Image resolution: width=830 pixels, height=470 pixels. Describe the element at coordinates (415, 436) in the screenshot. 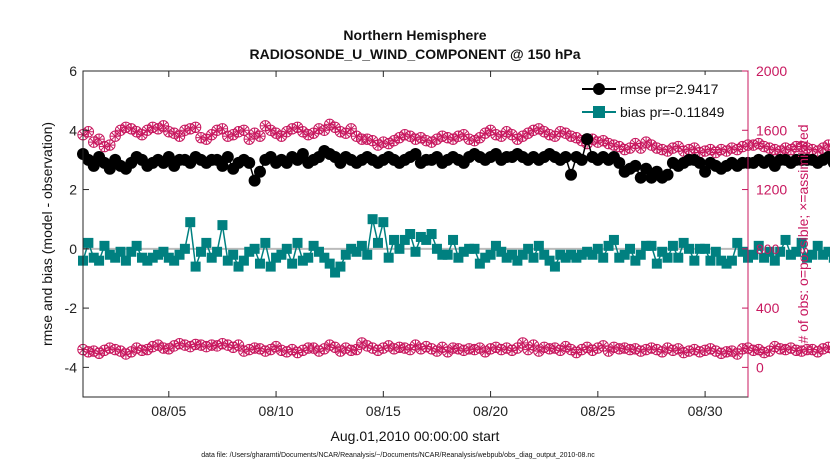

I see `x-axis-label: Aug.01,2010 00:00:00 start` at that location.